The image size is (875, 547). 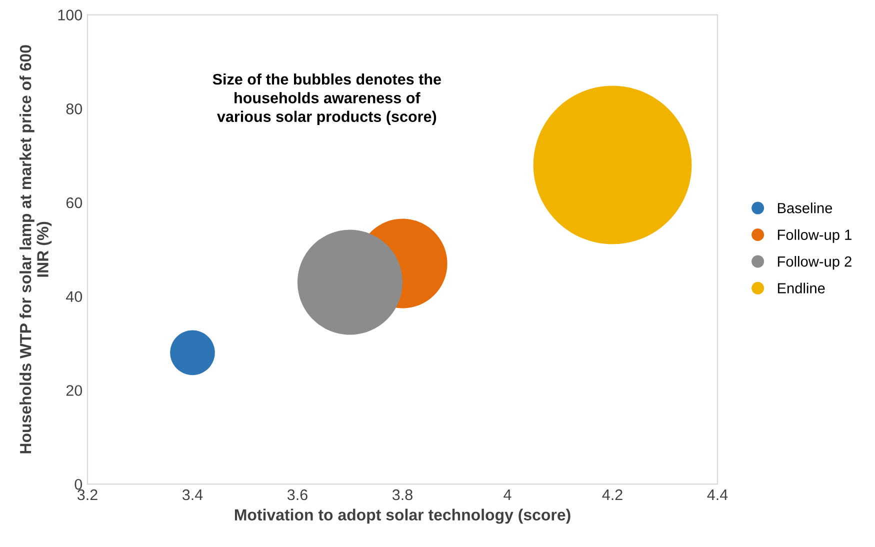 What do you see at coordinates (612, 494) in the screenshot?
I see `x-tick-label: 4.2` at bounding box center [612, 494].